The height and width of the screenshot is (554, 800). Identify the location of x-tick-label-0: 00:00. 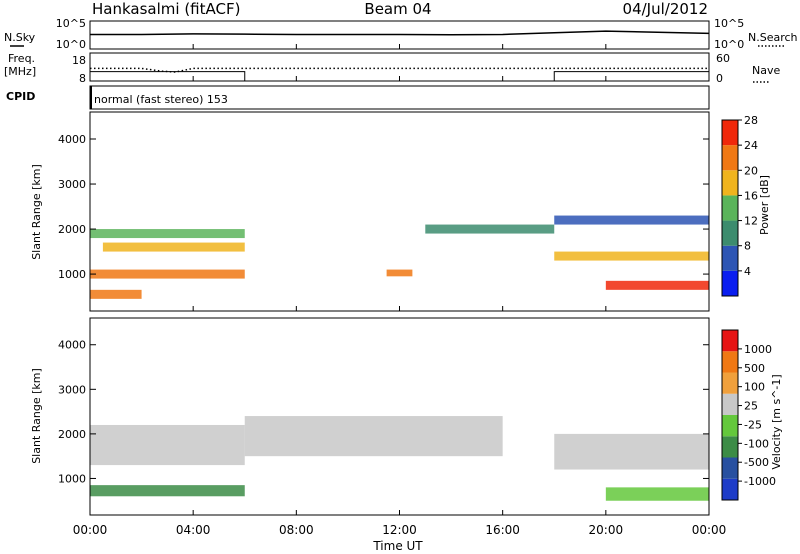
(90, 530).